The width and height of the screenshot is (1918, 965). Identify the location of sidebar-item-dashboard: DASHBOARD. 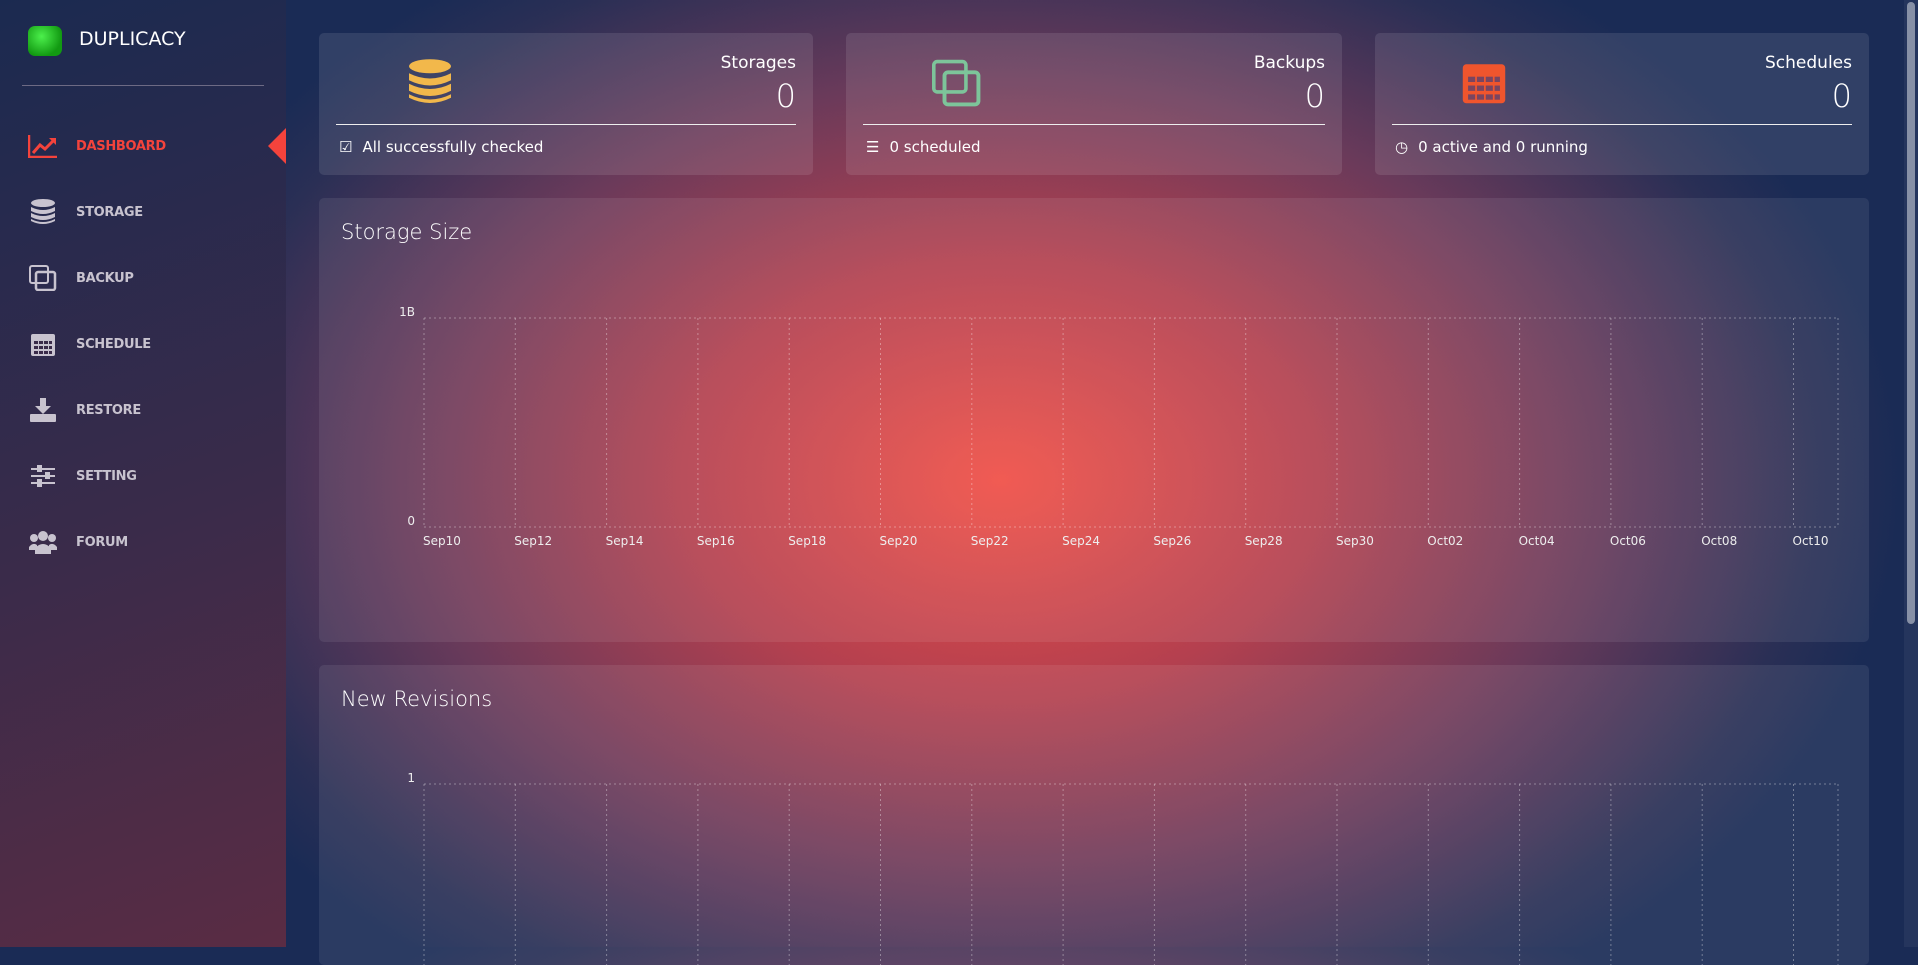
(97, 146).